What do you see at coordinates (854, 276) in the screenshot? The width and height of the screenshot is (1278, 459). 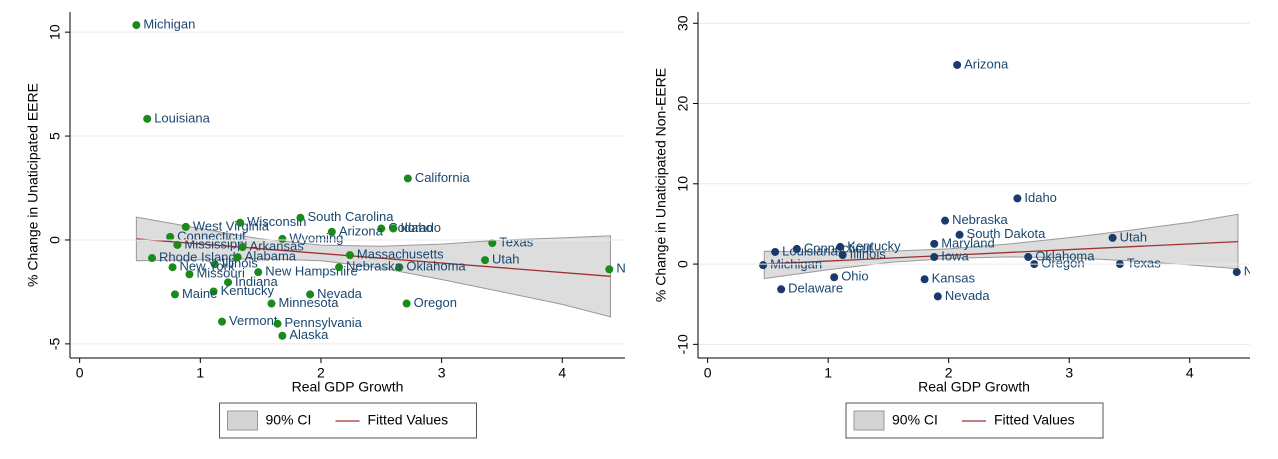 I see `point-label: Ohio` at bounding box center [854, 276].